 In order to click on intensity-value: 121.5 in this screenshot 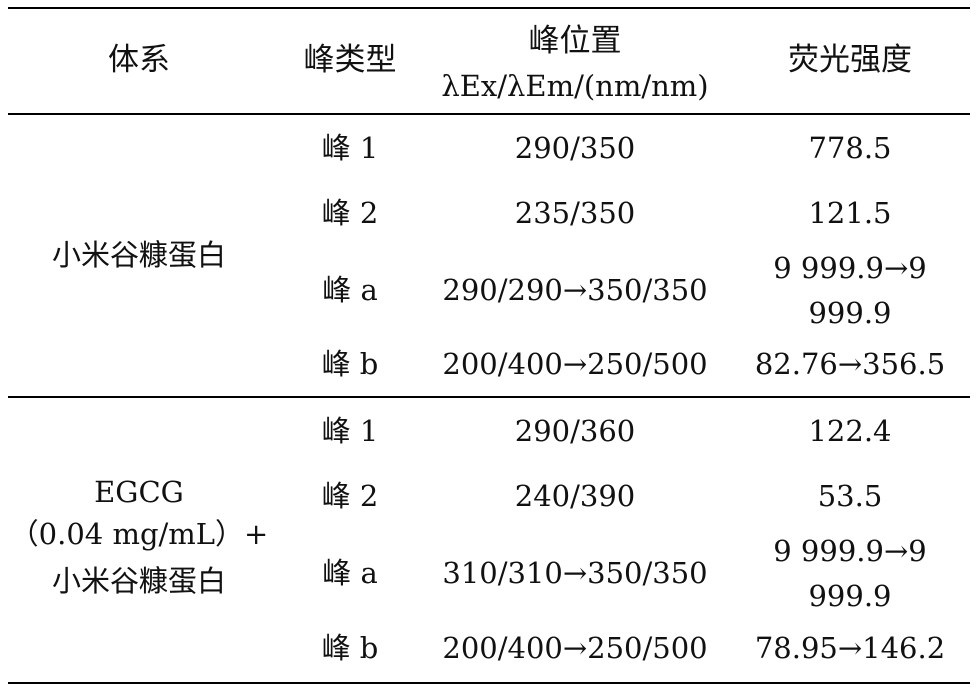, I will do `click(850, 213)`.